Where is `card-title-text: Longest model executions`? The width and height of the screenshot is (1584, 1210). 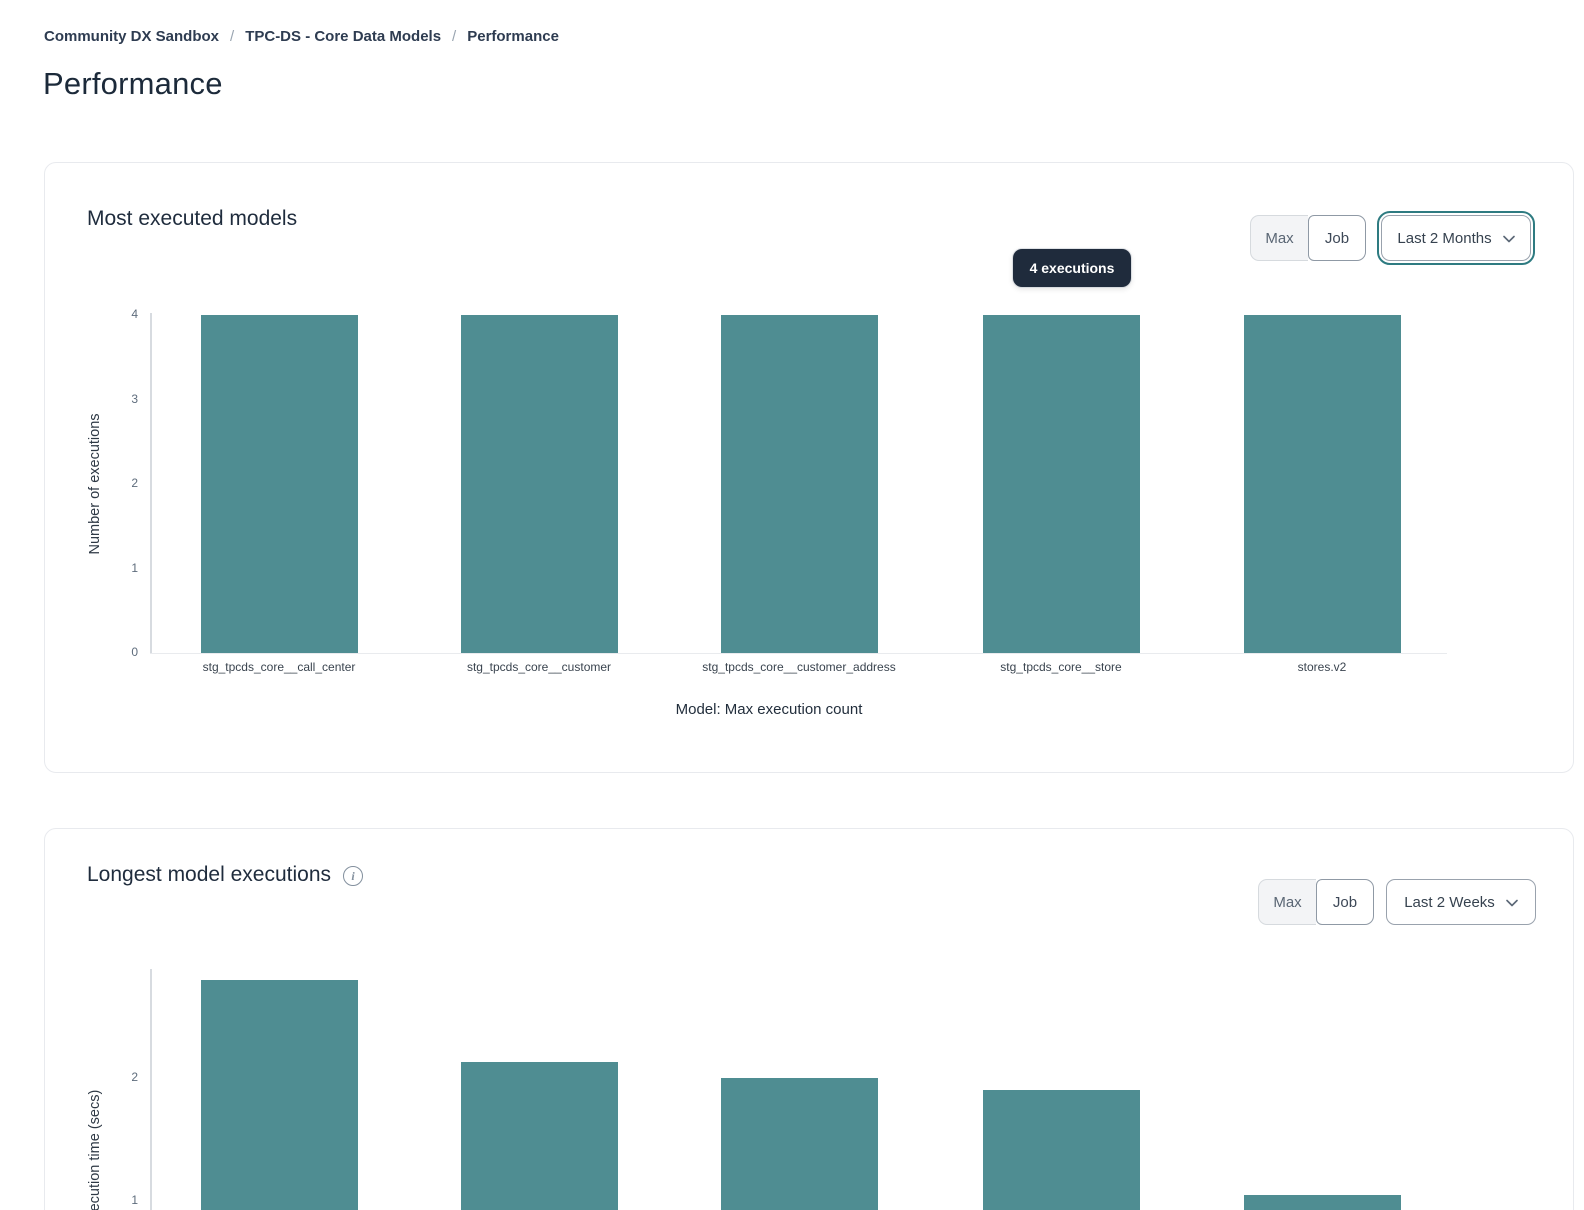 card-title-text: Longest model executions is located at coordinates (209, 874).